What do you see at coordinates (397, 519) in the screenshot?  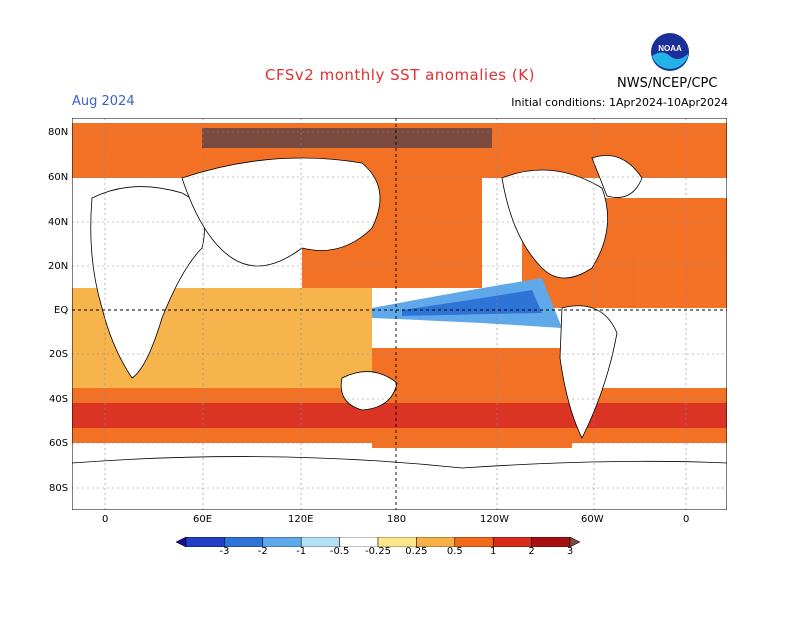 I see `lon-label: 180` at bounding box center [397, 519].